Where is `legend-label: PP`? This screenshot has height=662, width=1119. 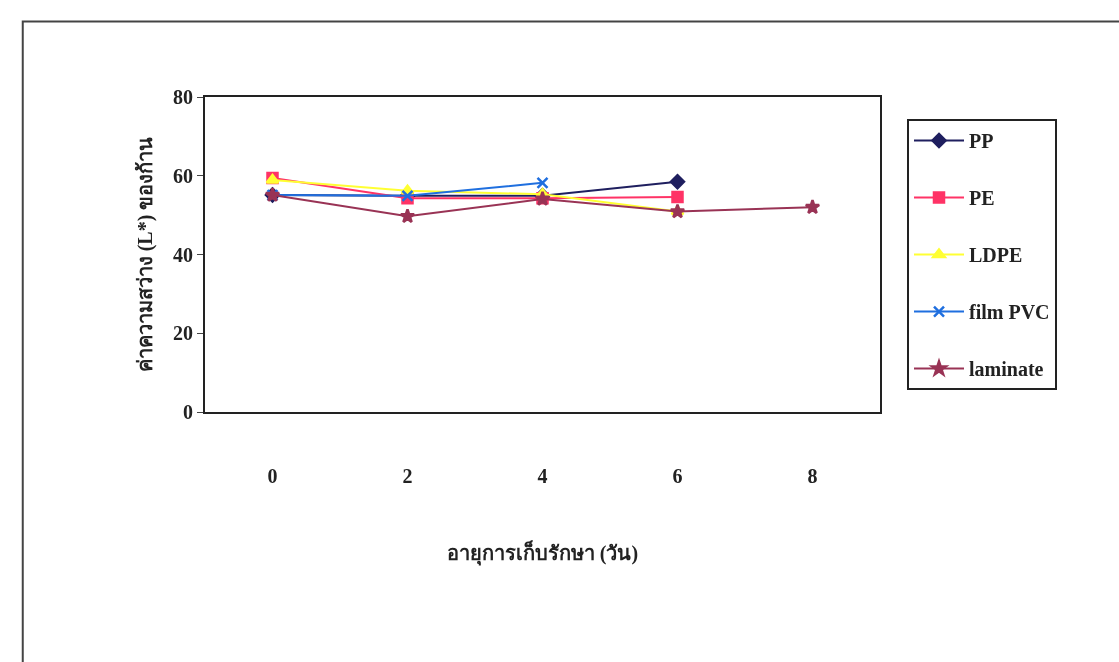 legend-label: PP is located at coordinates (981, 141).